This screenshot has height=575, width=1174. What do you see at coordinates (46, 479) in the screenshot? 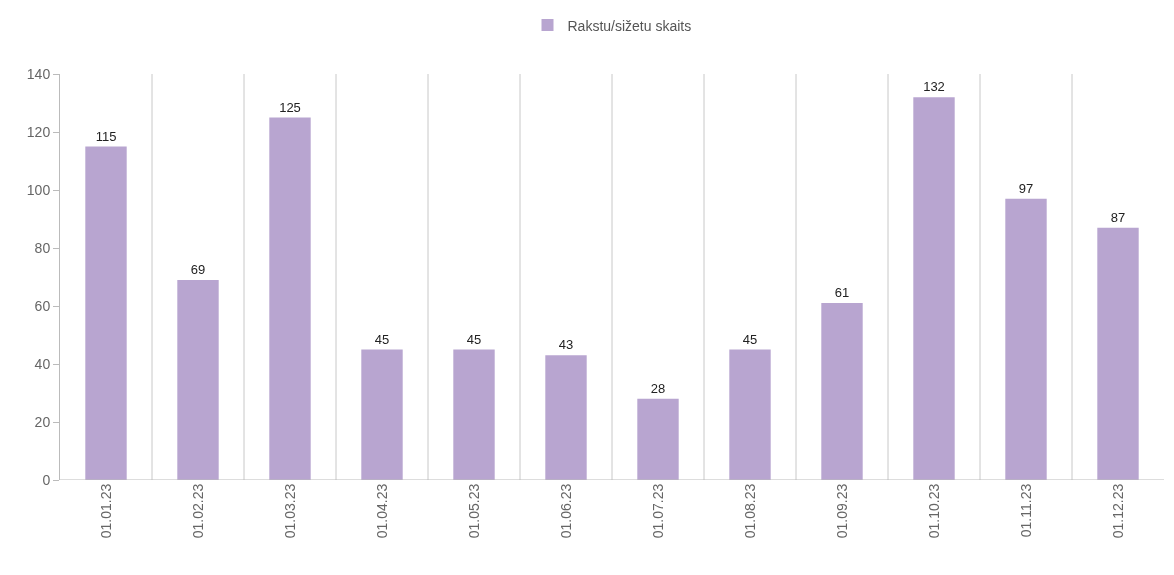
I see `y-tick-label: 0` at bounding box center [46, 479].